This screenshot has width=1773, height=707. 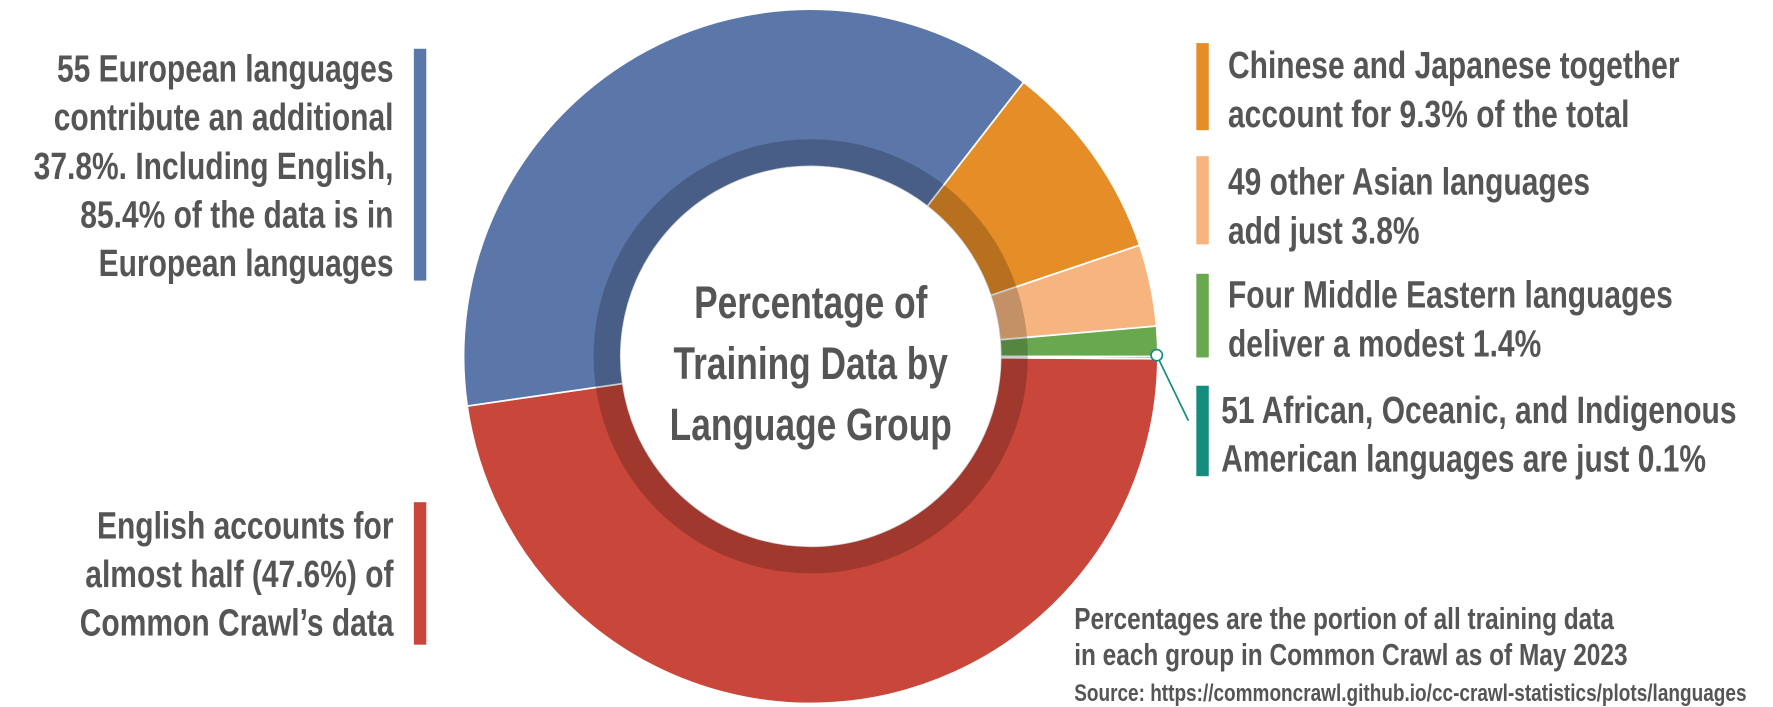 I want to click on annotation: add just 3.8%, so click(x=1324, y=231).